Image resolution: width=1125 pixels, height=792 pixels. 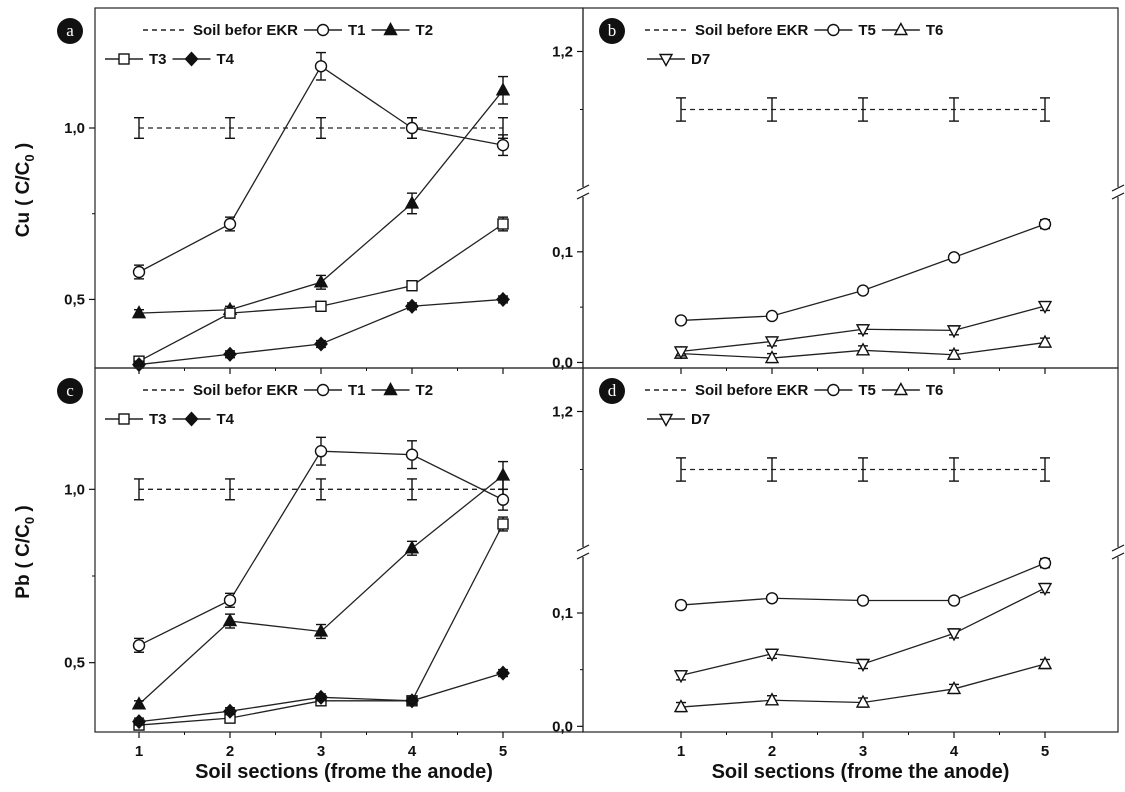 What do you see at coordinates (794, 405) in the screenshot?
I see `legend: Soil before EKR T5 T6 D7` at bounding box center [794, 405].